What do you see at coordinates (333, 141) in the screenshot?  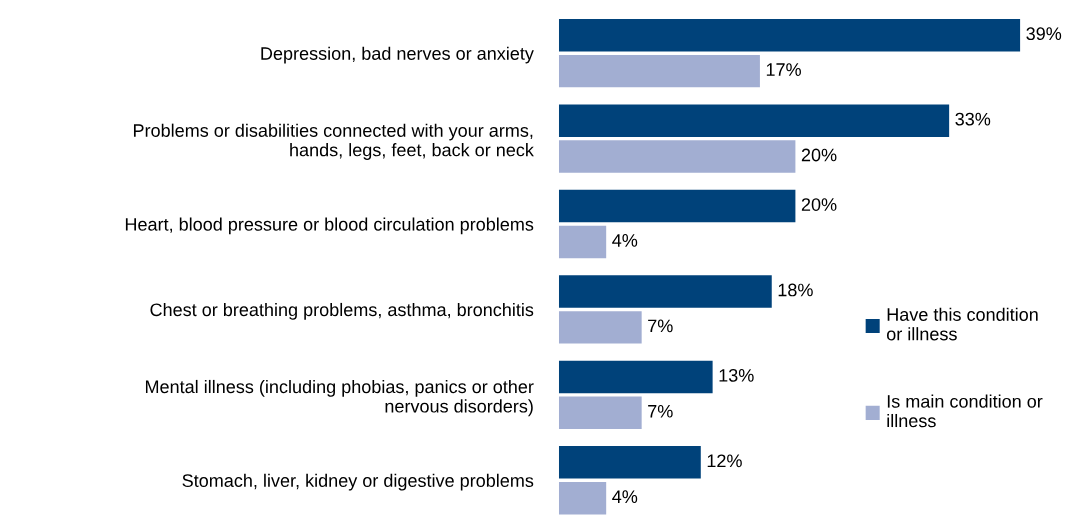 I see `y-tick-label: Problems or disabilities connected with your arms, hands, legs, feet, back or neck` at bounding box center [333, 141].